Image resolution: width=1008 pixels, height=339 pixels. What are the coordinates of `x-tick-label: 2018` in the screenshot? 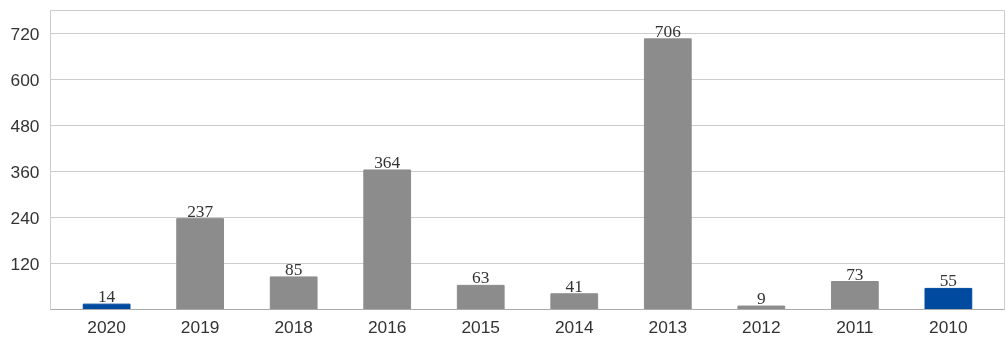 It's located at (293, 326).